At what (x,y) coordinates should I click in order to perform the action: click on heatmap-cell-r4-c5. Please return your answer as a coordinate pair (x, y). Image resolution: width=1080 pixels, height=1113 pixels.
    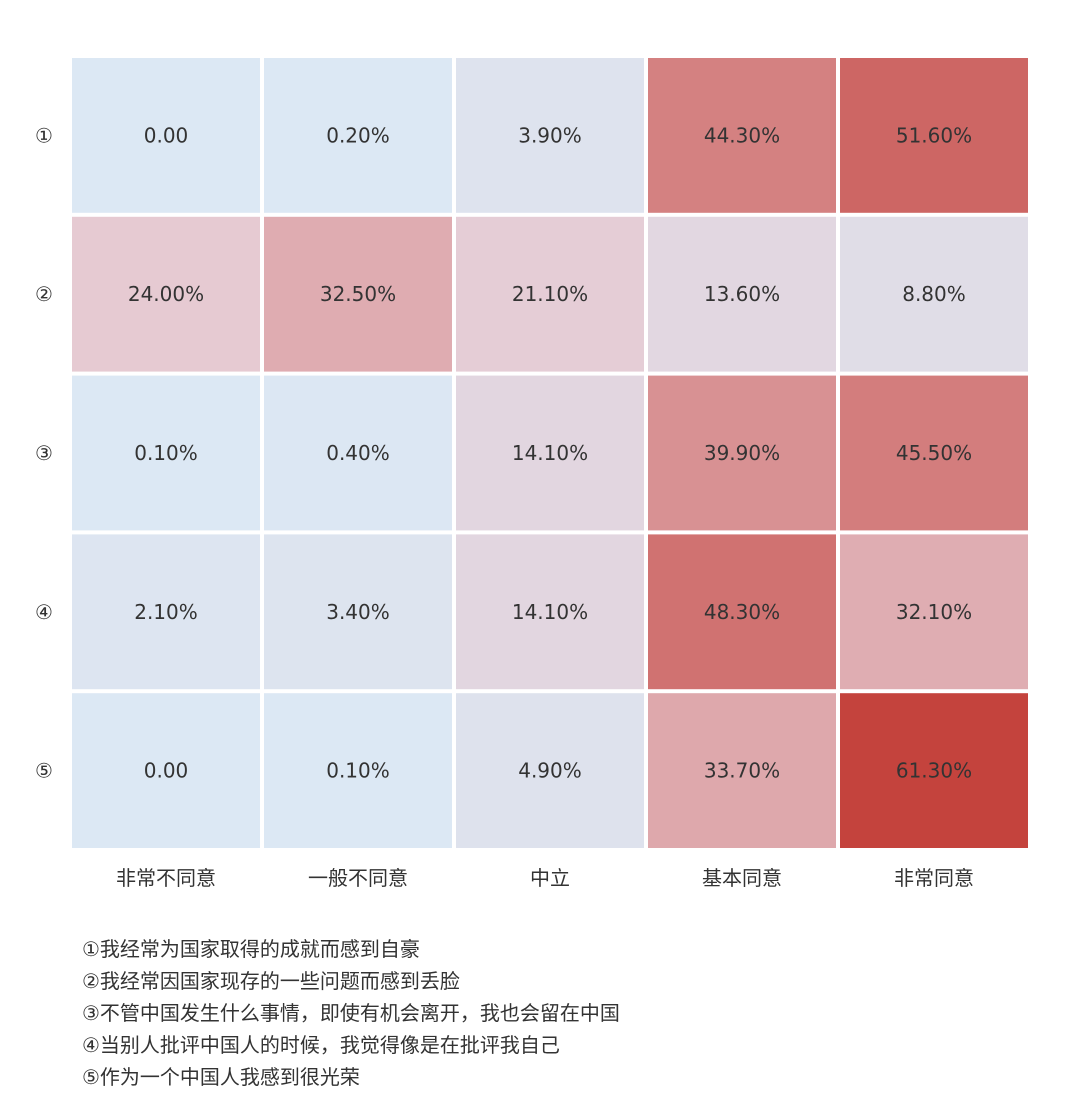
    Looking at the image, I should click on (934, 612).